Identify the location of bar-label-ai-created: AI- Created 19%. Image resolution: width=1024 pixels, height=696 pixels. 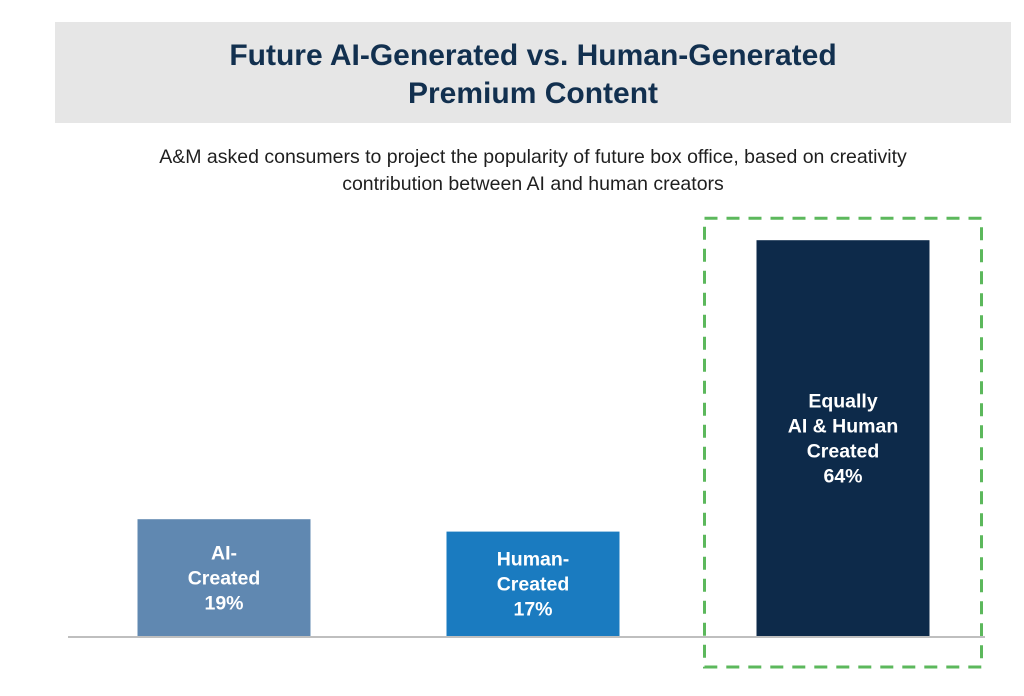
(224, 578).